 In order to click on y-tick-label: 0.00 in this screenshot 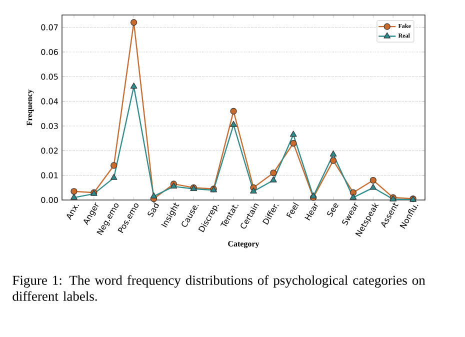, I will do `click(49, 200)`.